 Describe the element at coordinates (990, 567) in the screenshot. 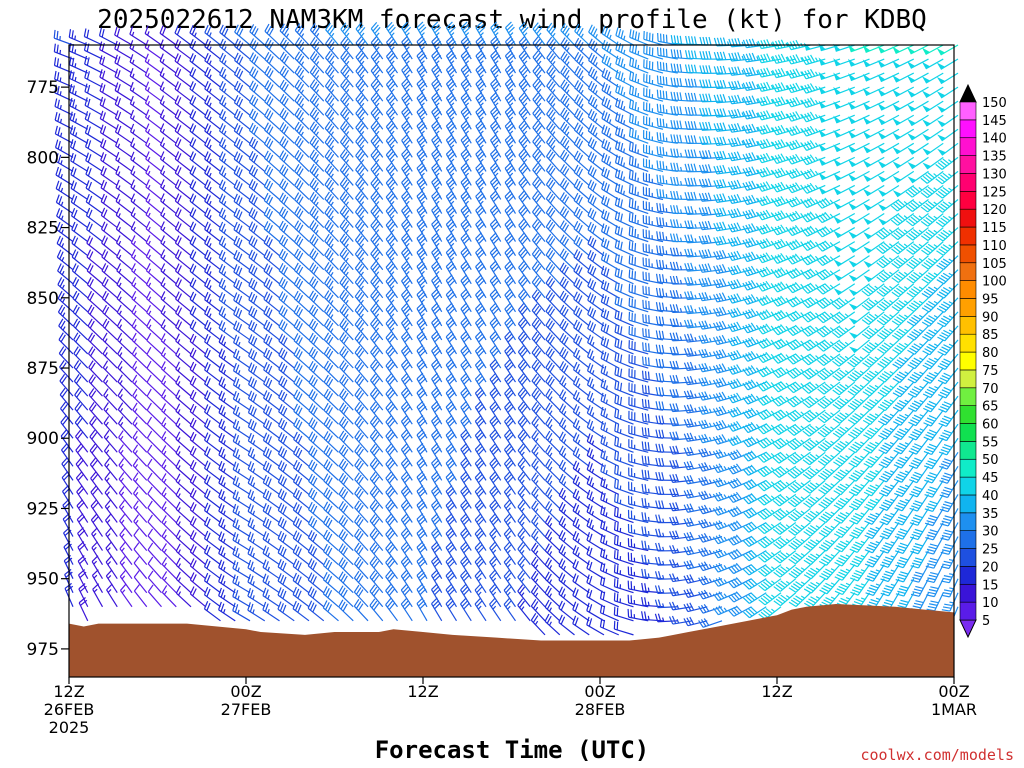

I see `colorbar-label: 20` at that location.